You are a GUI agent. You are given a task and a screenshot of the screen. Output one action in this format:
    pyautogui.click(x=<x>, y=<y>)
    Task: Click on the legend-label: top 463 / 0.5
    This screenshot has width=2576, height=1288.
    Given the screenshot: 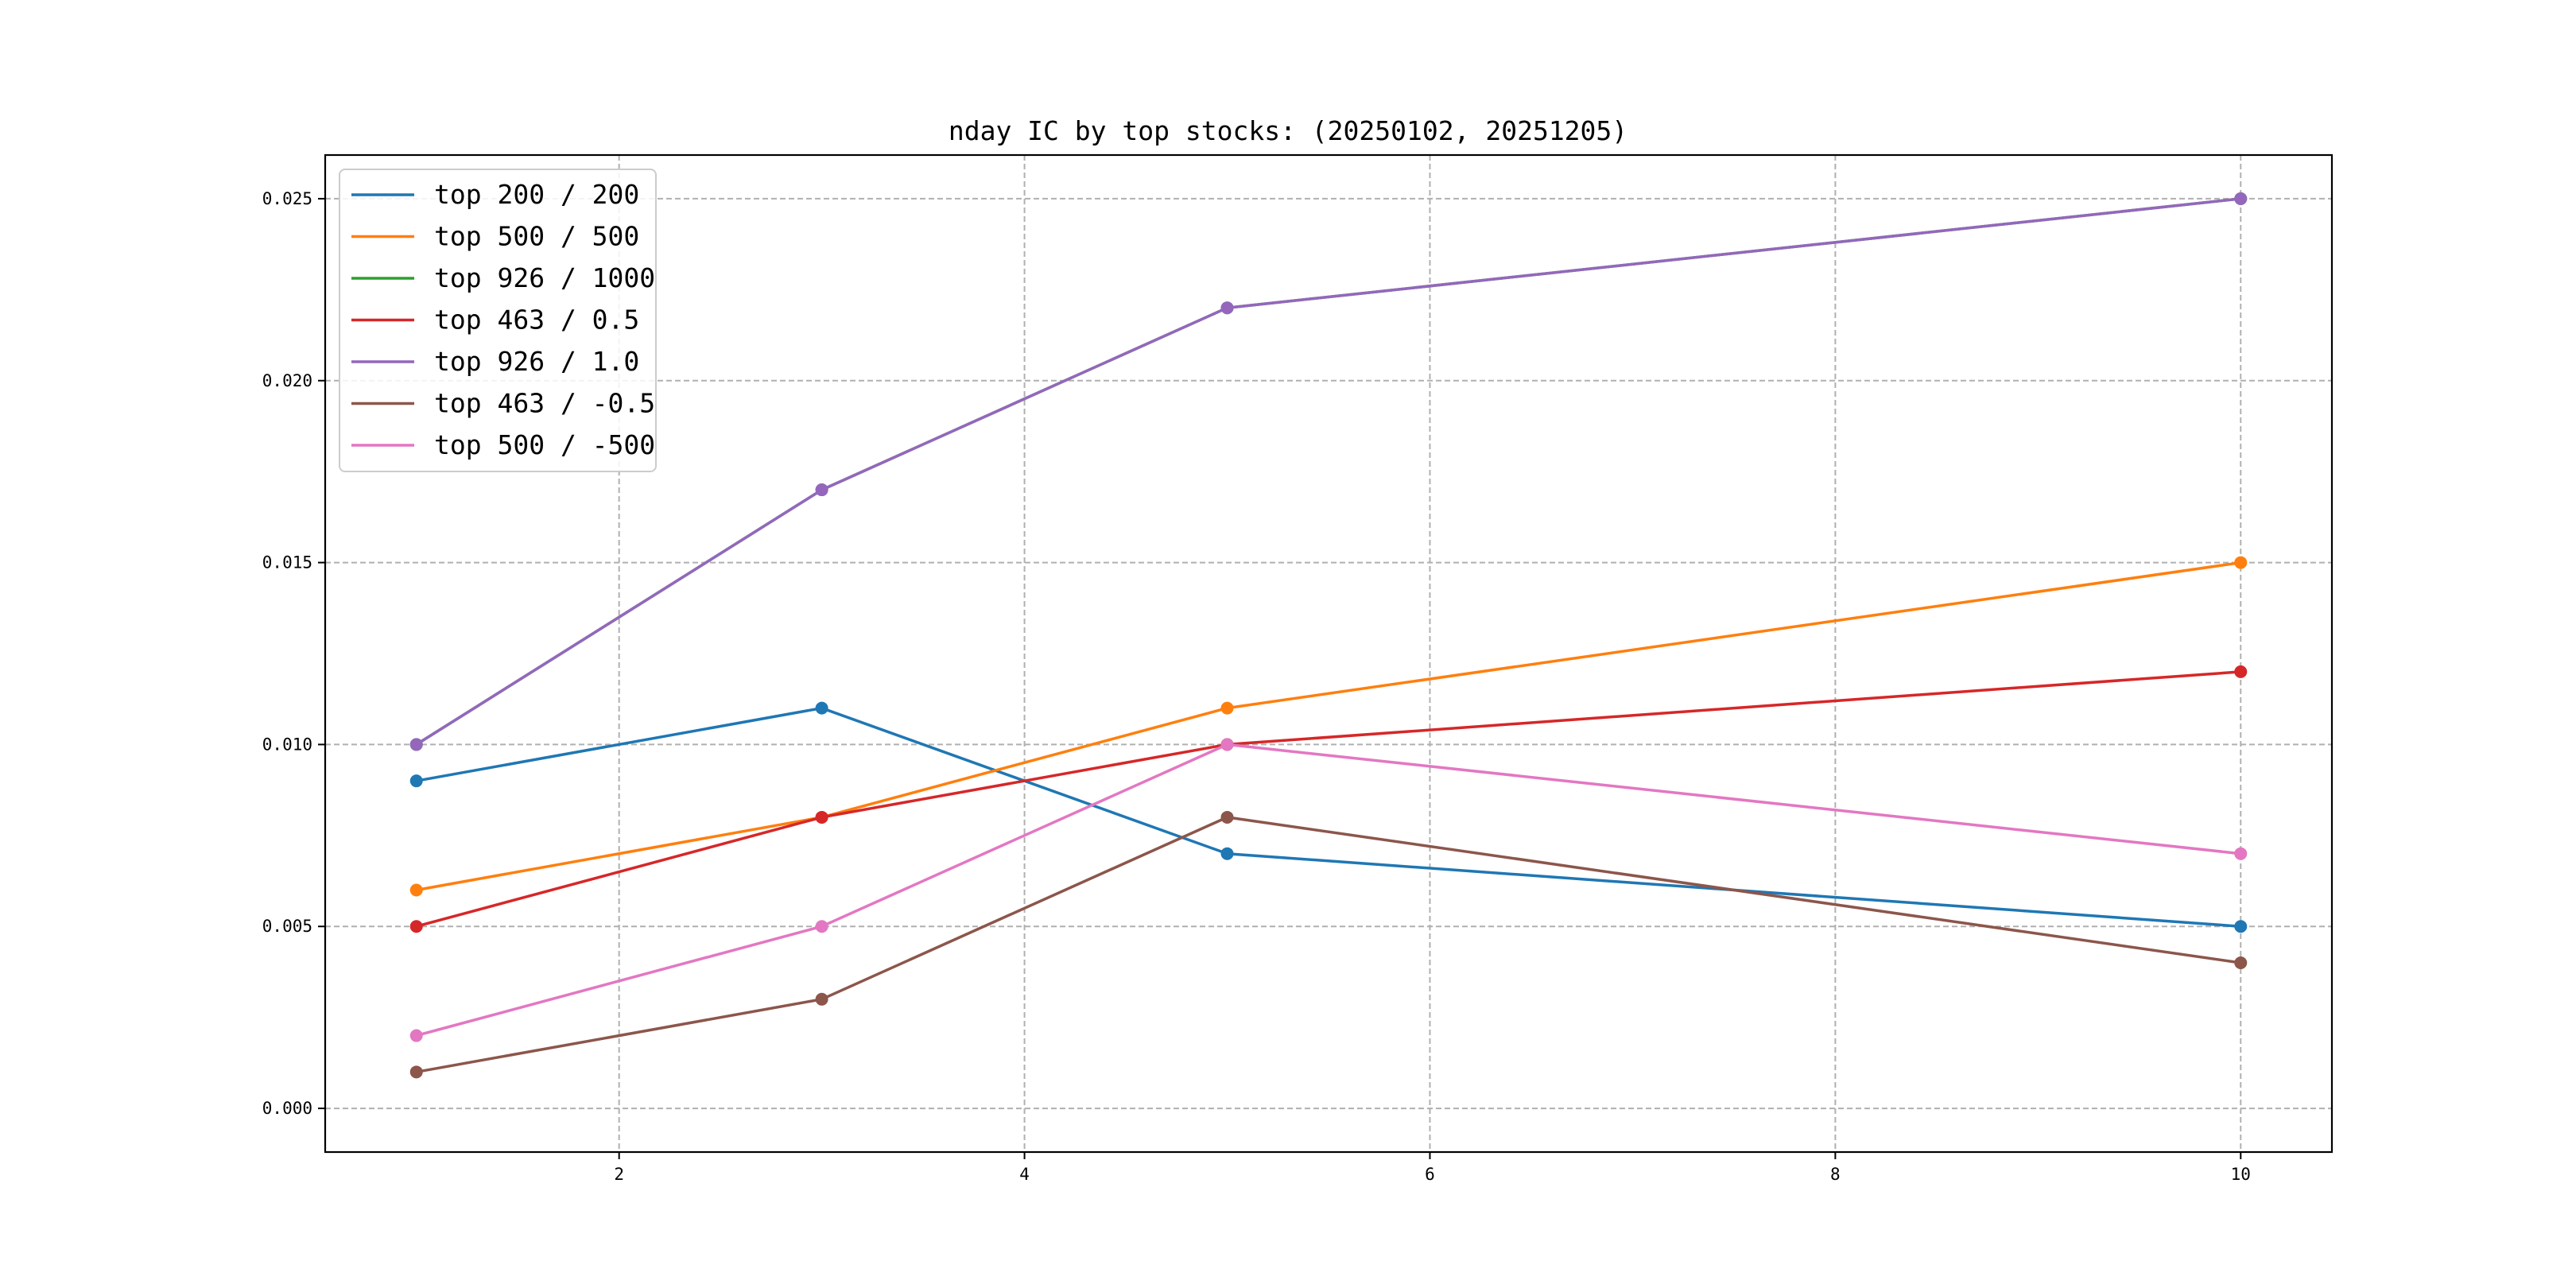 What is the action you would take?
    pyautogui.click(x=537, y=321)
    